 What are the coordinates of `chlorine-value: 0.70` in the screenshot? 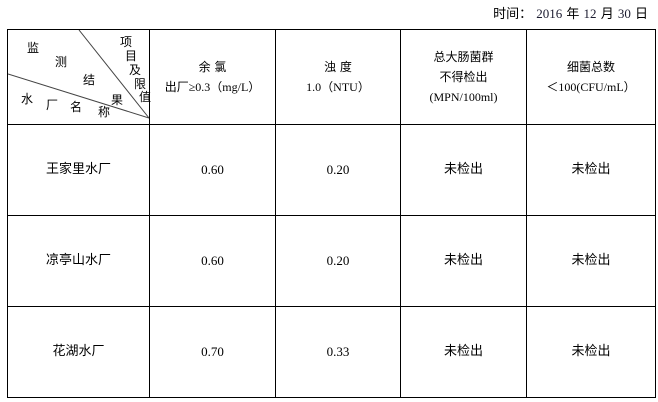 It's located at (212, 352).